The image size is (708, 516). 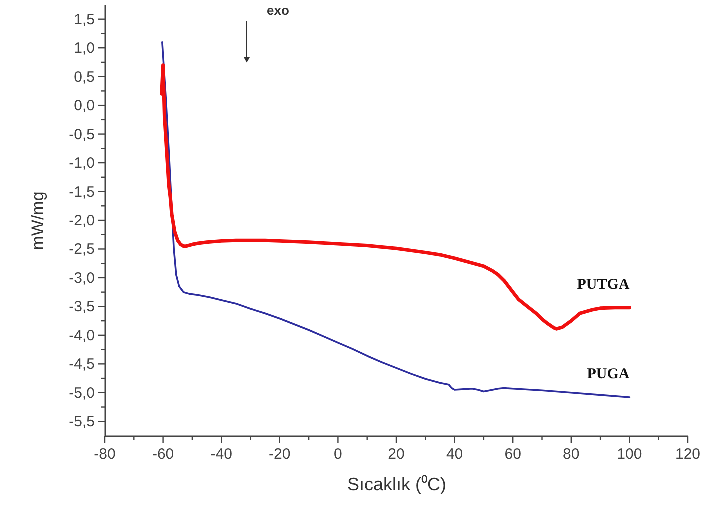 I want to click on y-tick-label: 0,0, so click(x=84, y=106).